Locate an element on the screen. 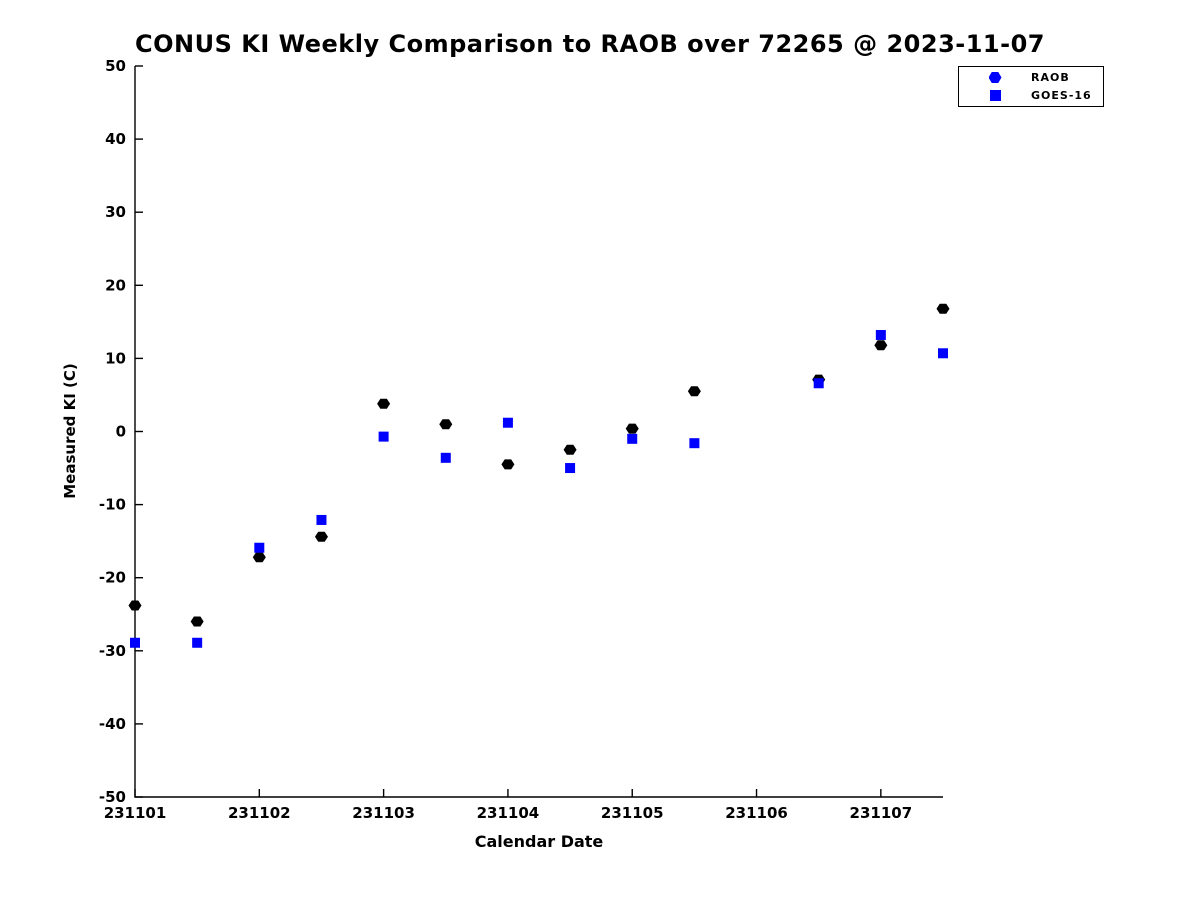 This screenshot has height=900, width=1200. x-tick-label: 231101 is located at coordinates (135, 813).